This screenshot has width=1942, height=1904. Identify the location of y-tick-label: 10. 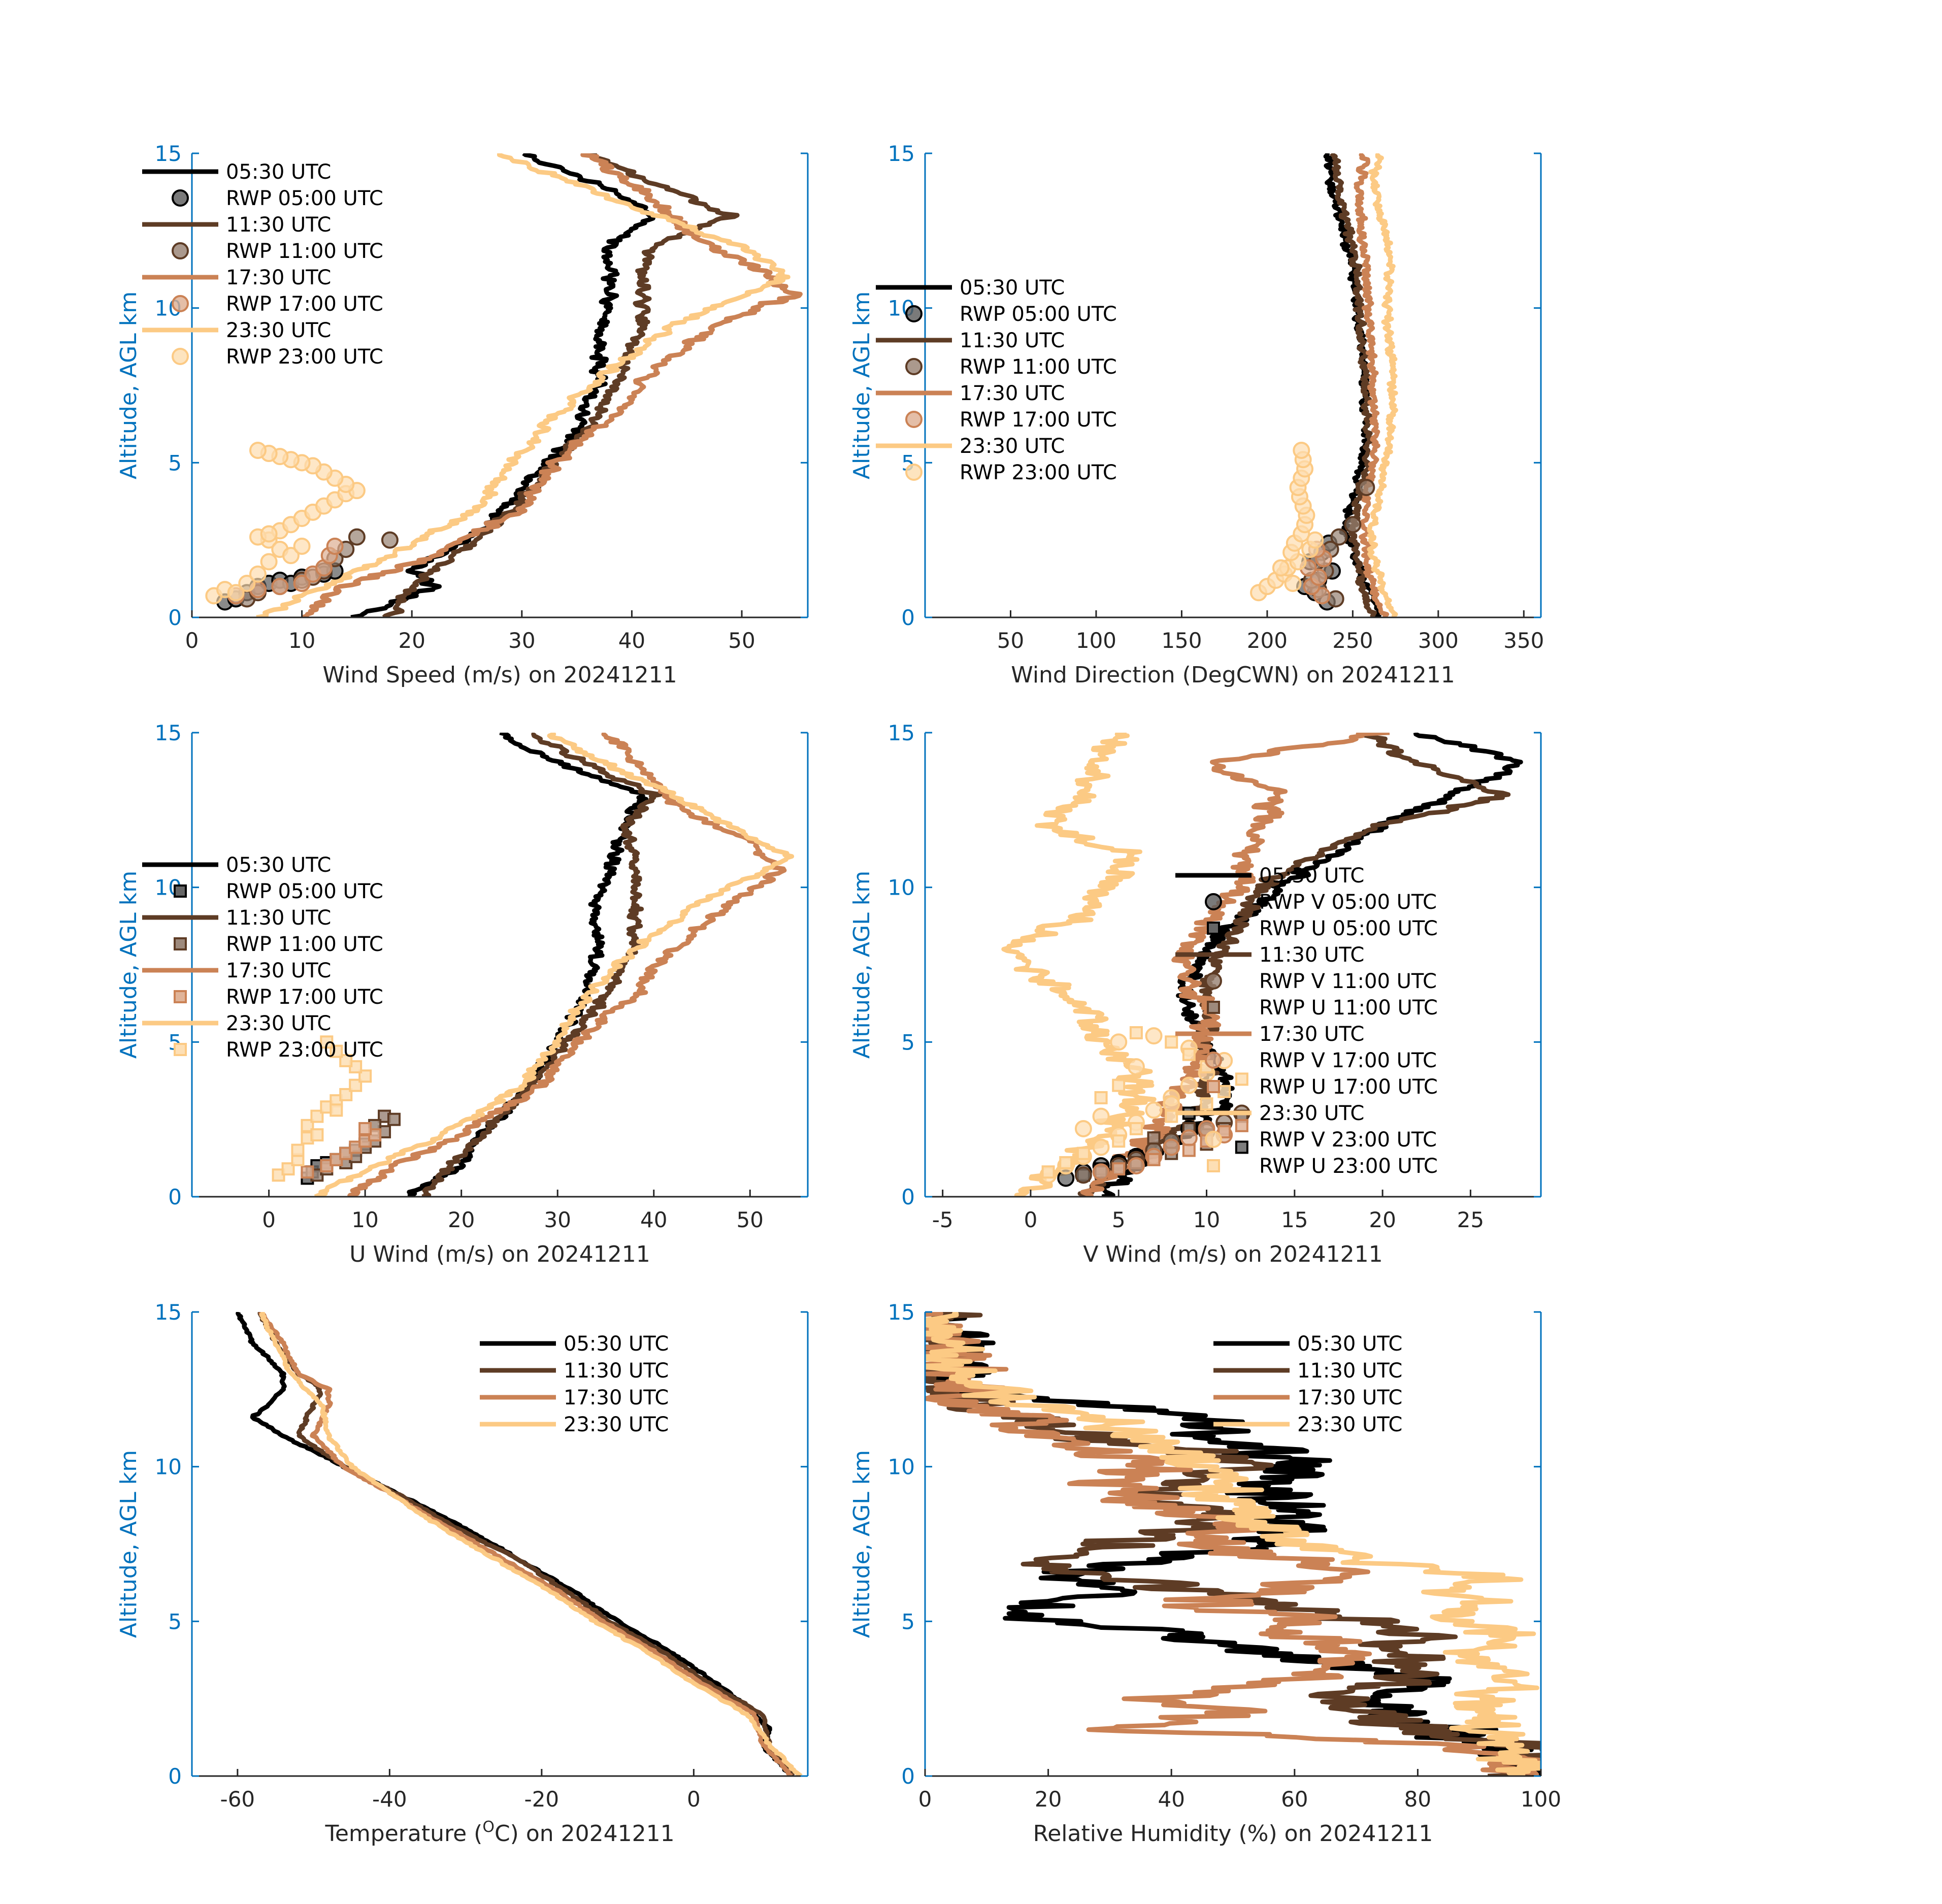
(901, 888).